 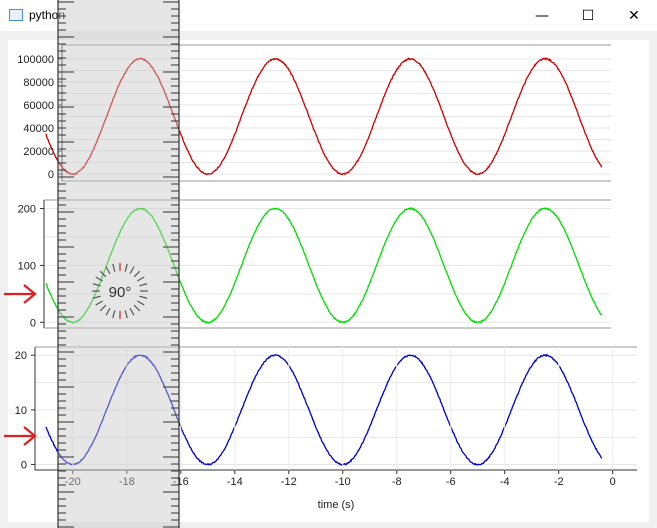 I want to click on x-tick-label: 0, so click(x=613, y=482).